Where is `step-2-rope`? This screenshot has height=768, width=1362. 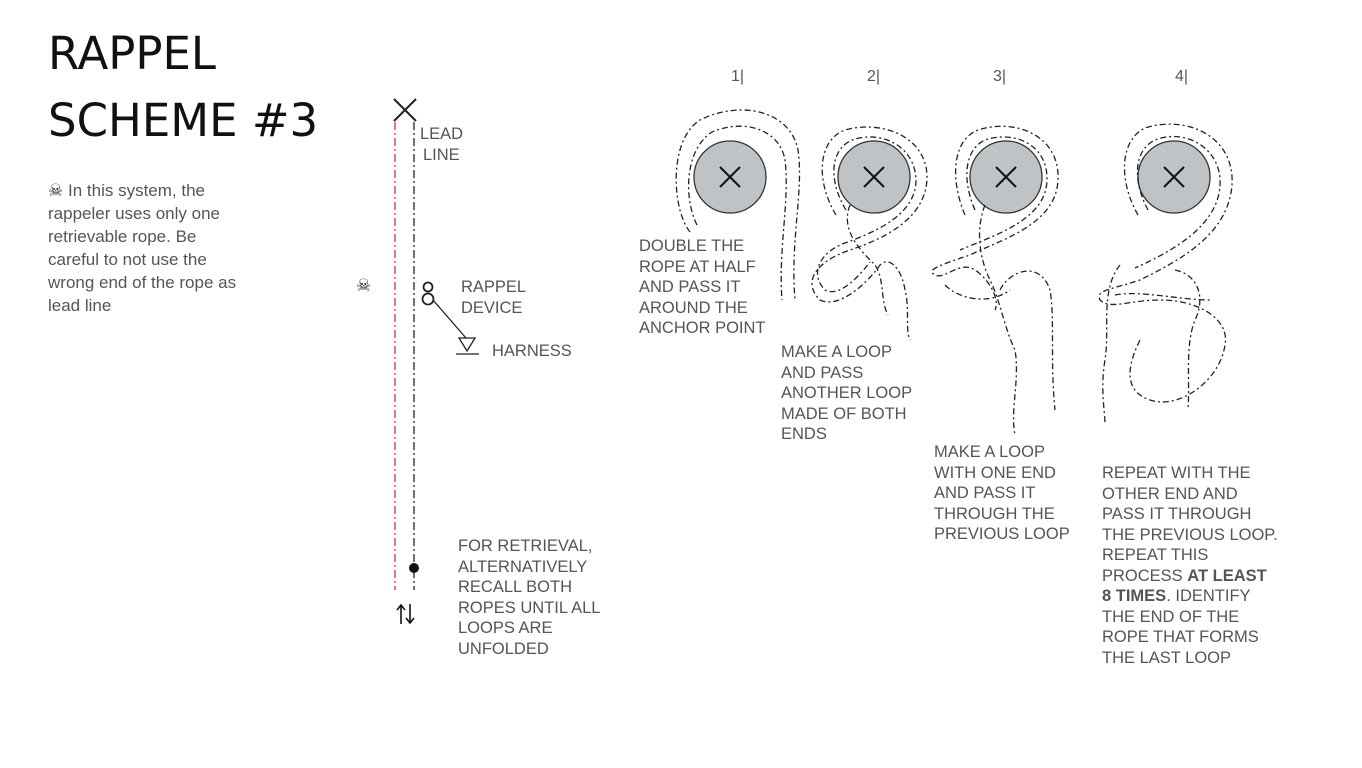
step-2-rope is located at coordinates (869, 233).